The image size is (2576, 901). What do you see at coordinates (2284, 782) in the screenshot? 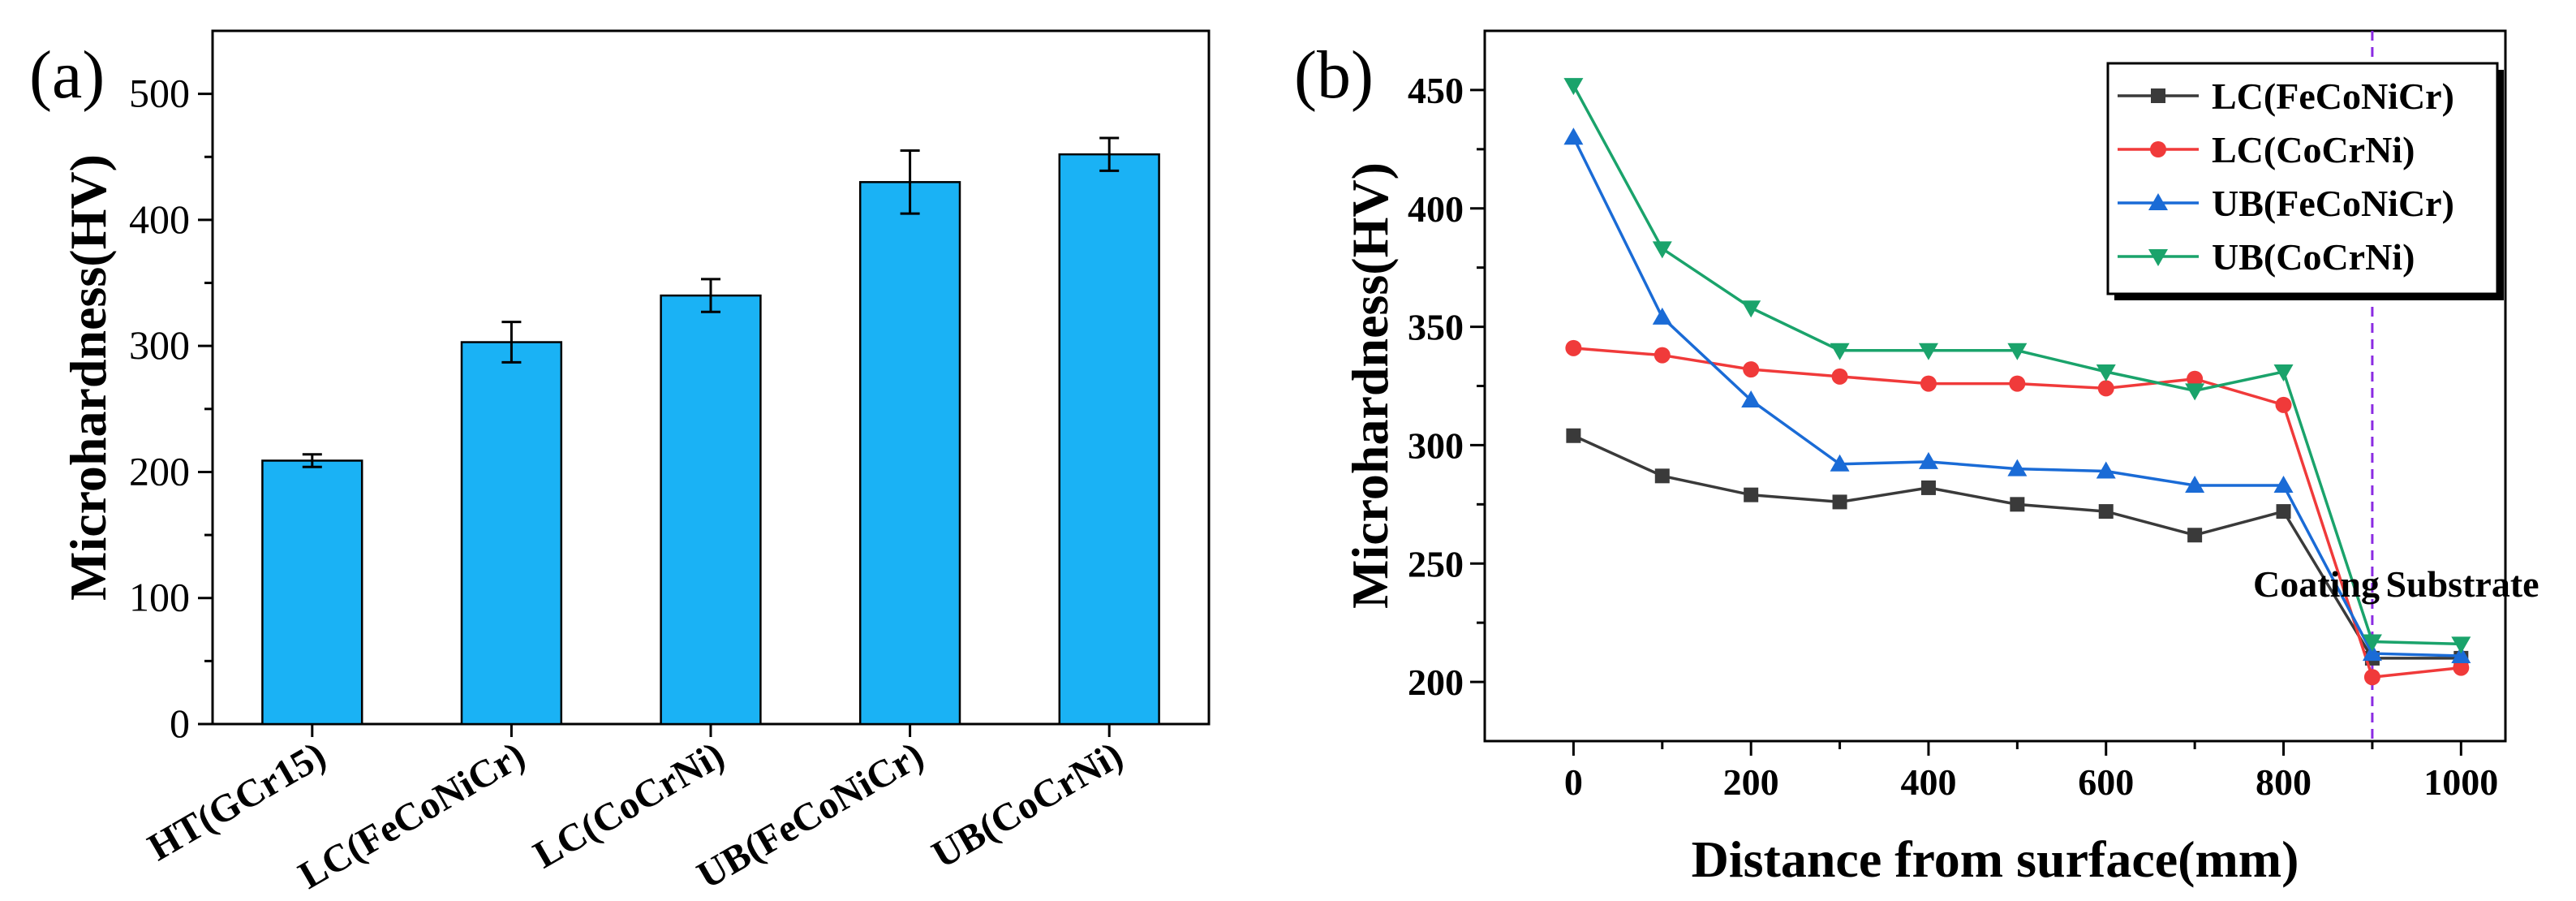
I see `x-tick-label: 800` at bounding box center [2284, 782].